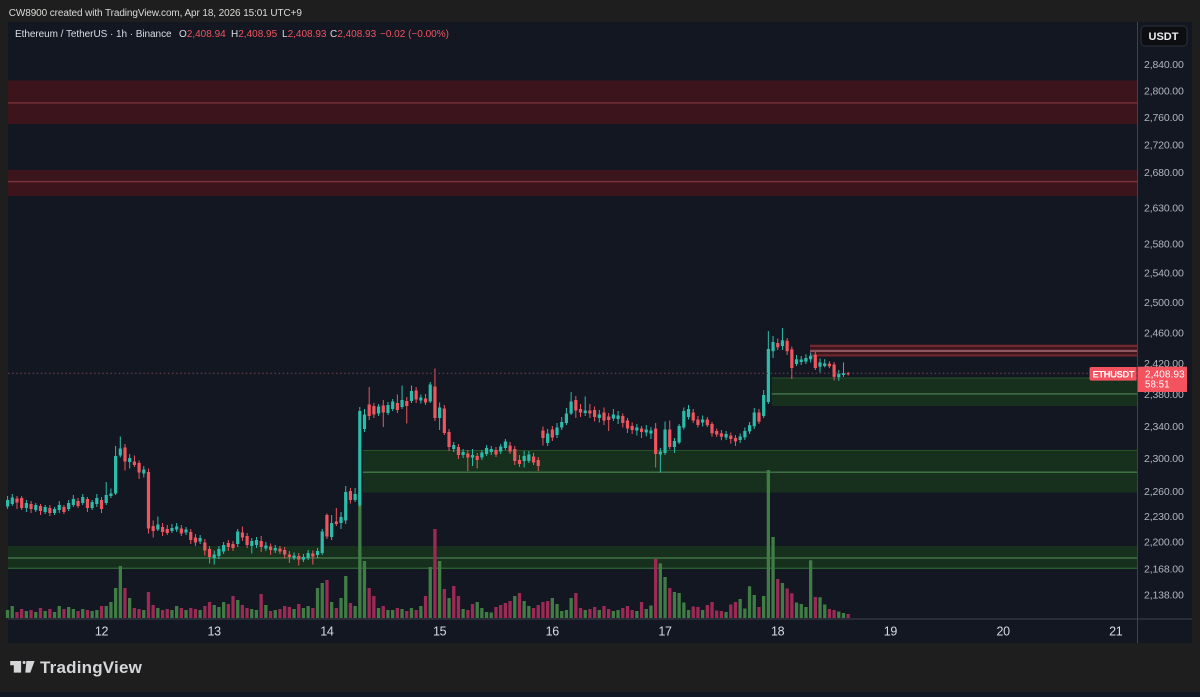  I want to click on svg-text:Ethereum / TetherUS · 1h · Bin: Ethereum / TetherUS · 1h · Binance, so click(93, 34).